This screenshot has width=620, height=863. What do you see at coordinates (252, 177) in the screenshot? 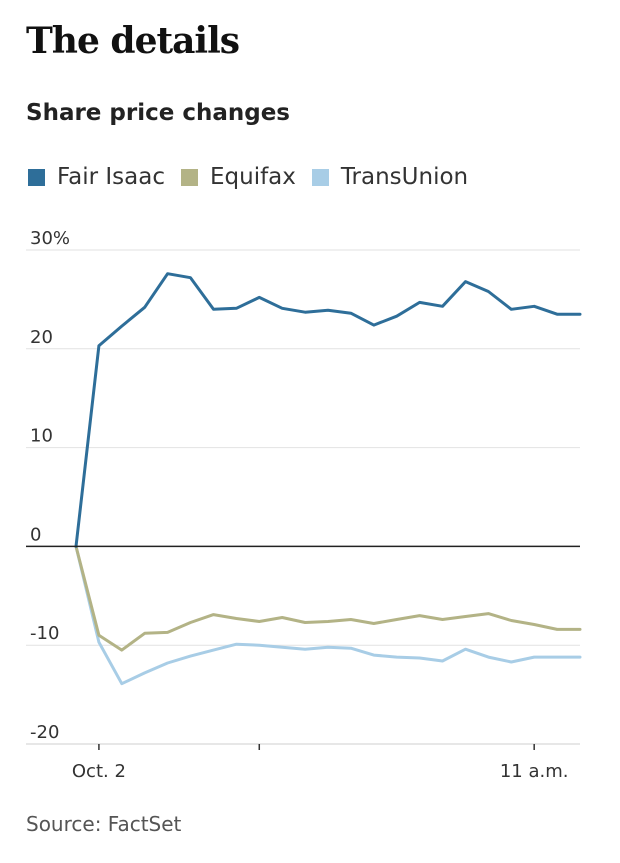
I see `legend-label-equifax: Equifax` at bounding box center [252, 177].